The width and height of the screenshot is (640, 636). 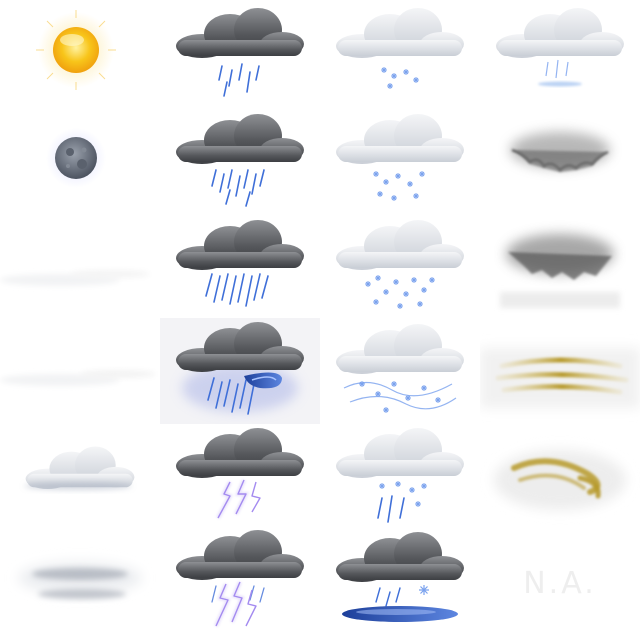 I want to click on sleet-light-icon, so click(x=560, y=53).